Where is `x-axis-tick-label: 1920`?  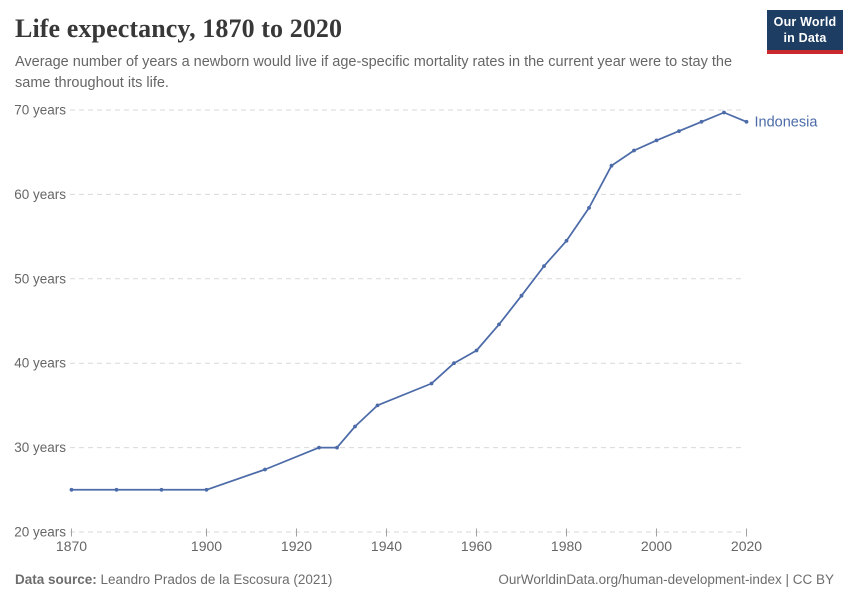
x-axis-tick-label: 1920 is located at coordinates (296, 546).